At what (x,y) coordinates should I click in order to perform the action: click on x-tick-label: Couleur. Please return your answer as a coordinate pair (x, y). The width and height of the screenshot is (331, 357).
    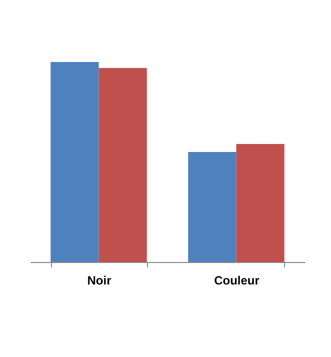
    Looking at the image, I should click on (237, 281).